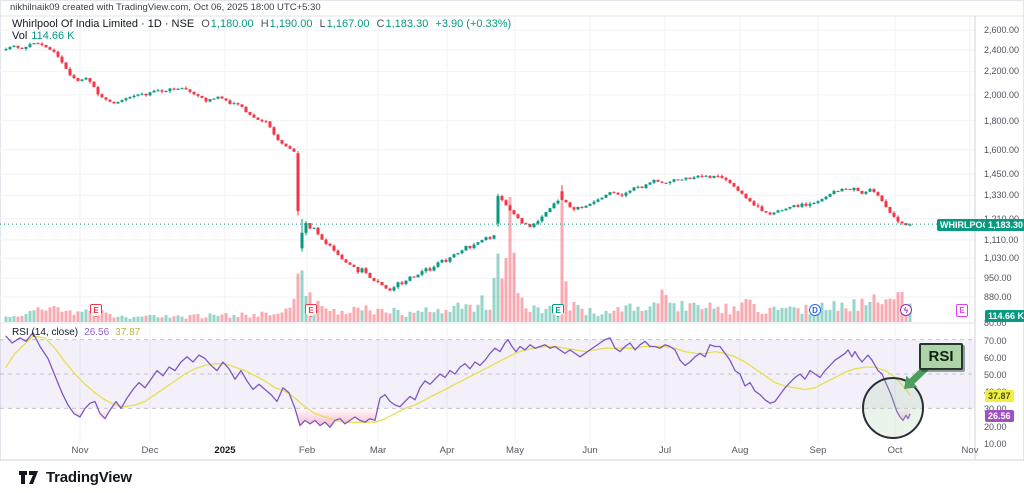 This screenshot has width=1024, height=493. Describe the element at coordinates (473, 24) in the screenshot. I see `change-value: +3.90 (+0.33%)` at that location.